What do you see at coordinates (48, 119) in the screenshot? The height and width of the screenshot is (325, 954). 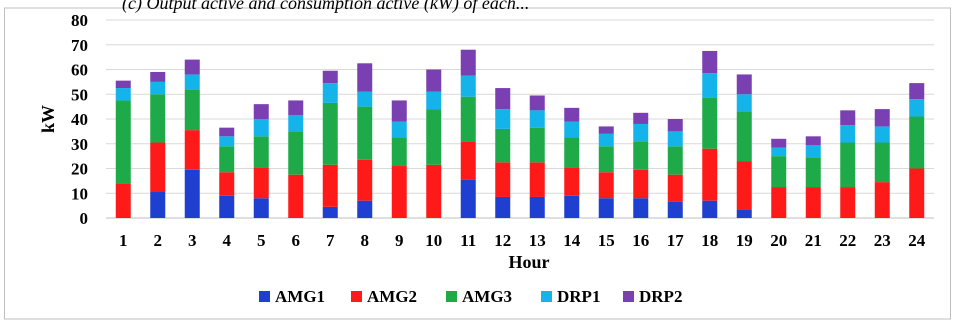 I see `y-axis-label: kW` at bounding box center [48, 119].